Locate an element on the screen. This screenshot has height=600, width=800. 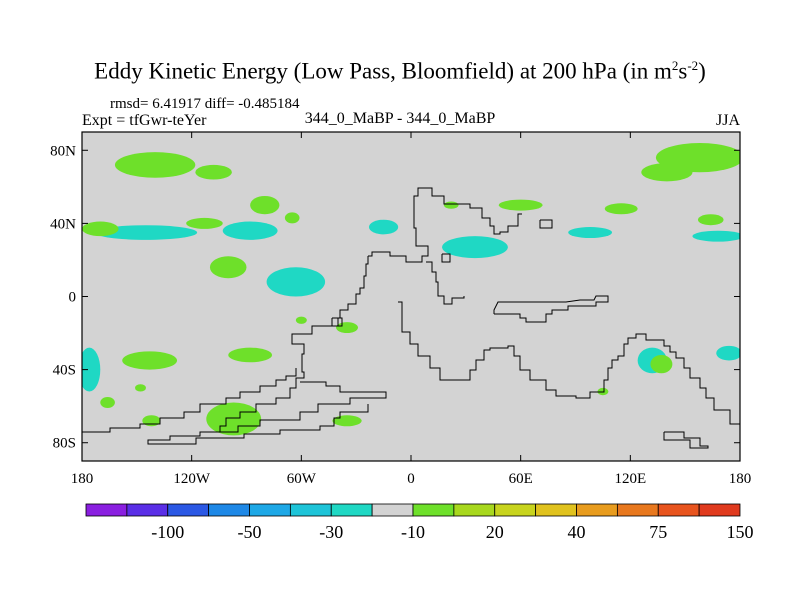
colorbar-label: 150 is located at coordinates (740, 532).